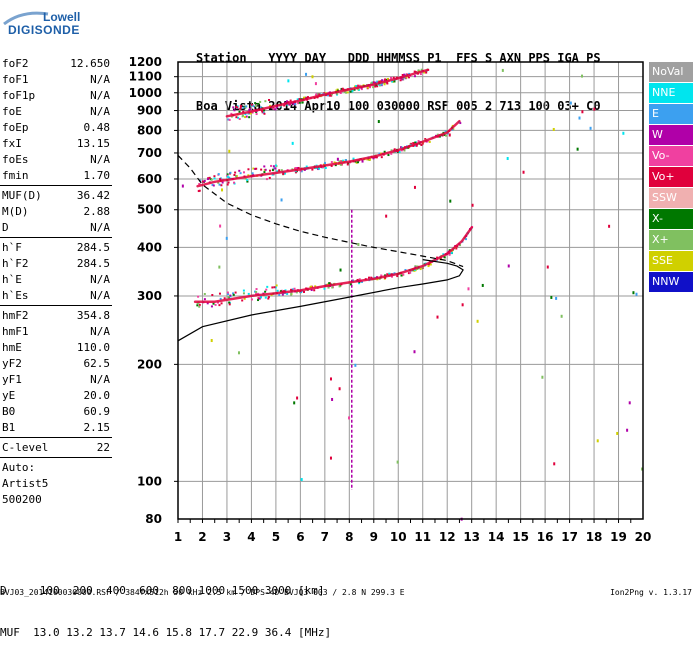  I want to click on x-tick-label: 8, so click(349, 537).